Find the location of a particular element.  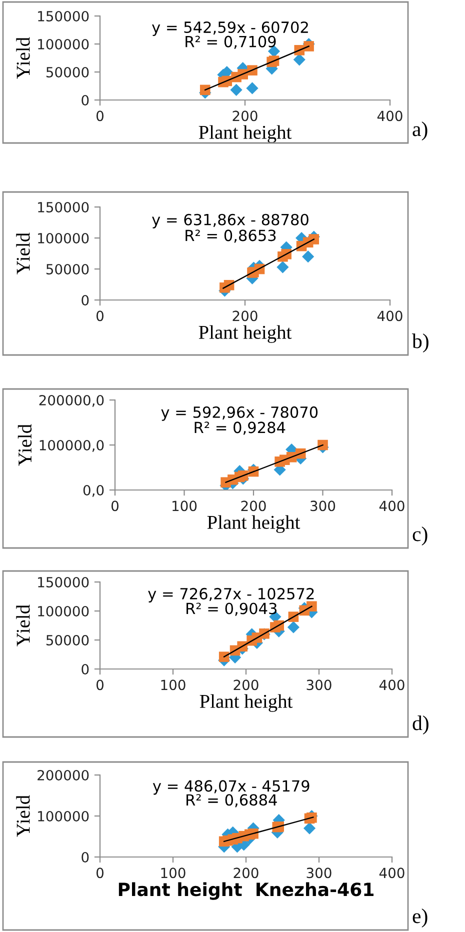

text: a) is located at coordinates (420, 131).